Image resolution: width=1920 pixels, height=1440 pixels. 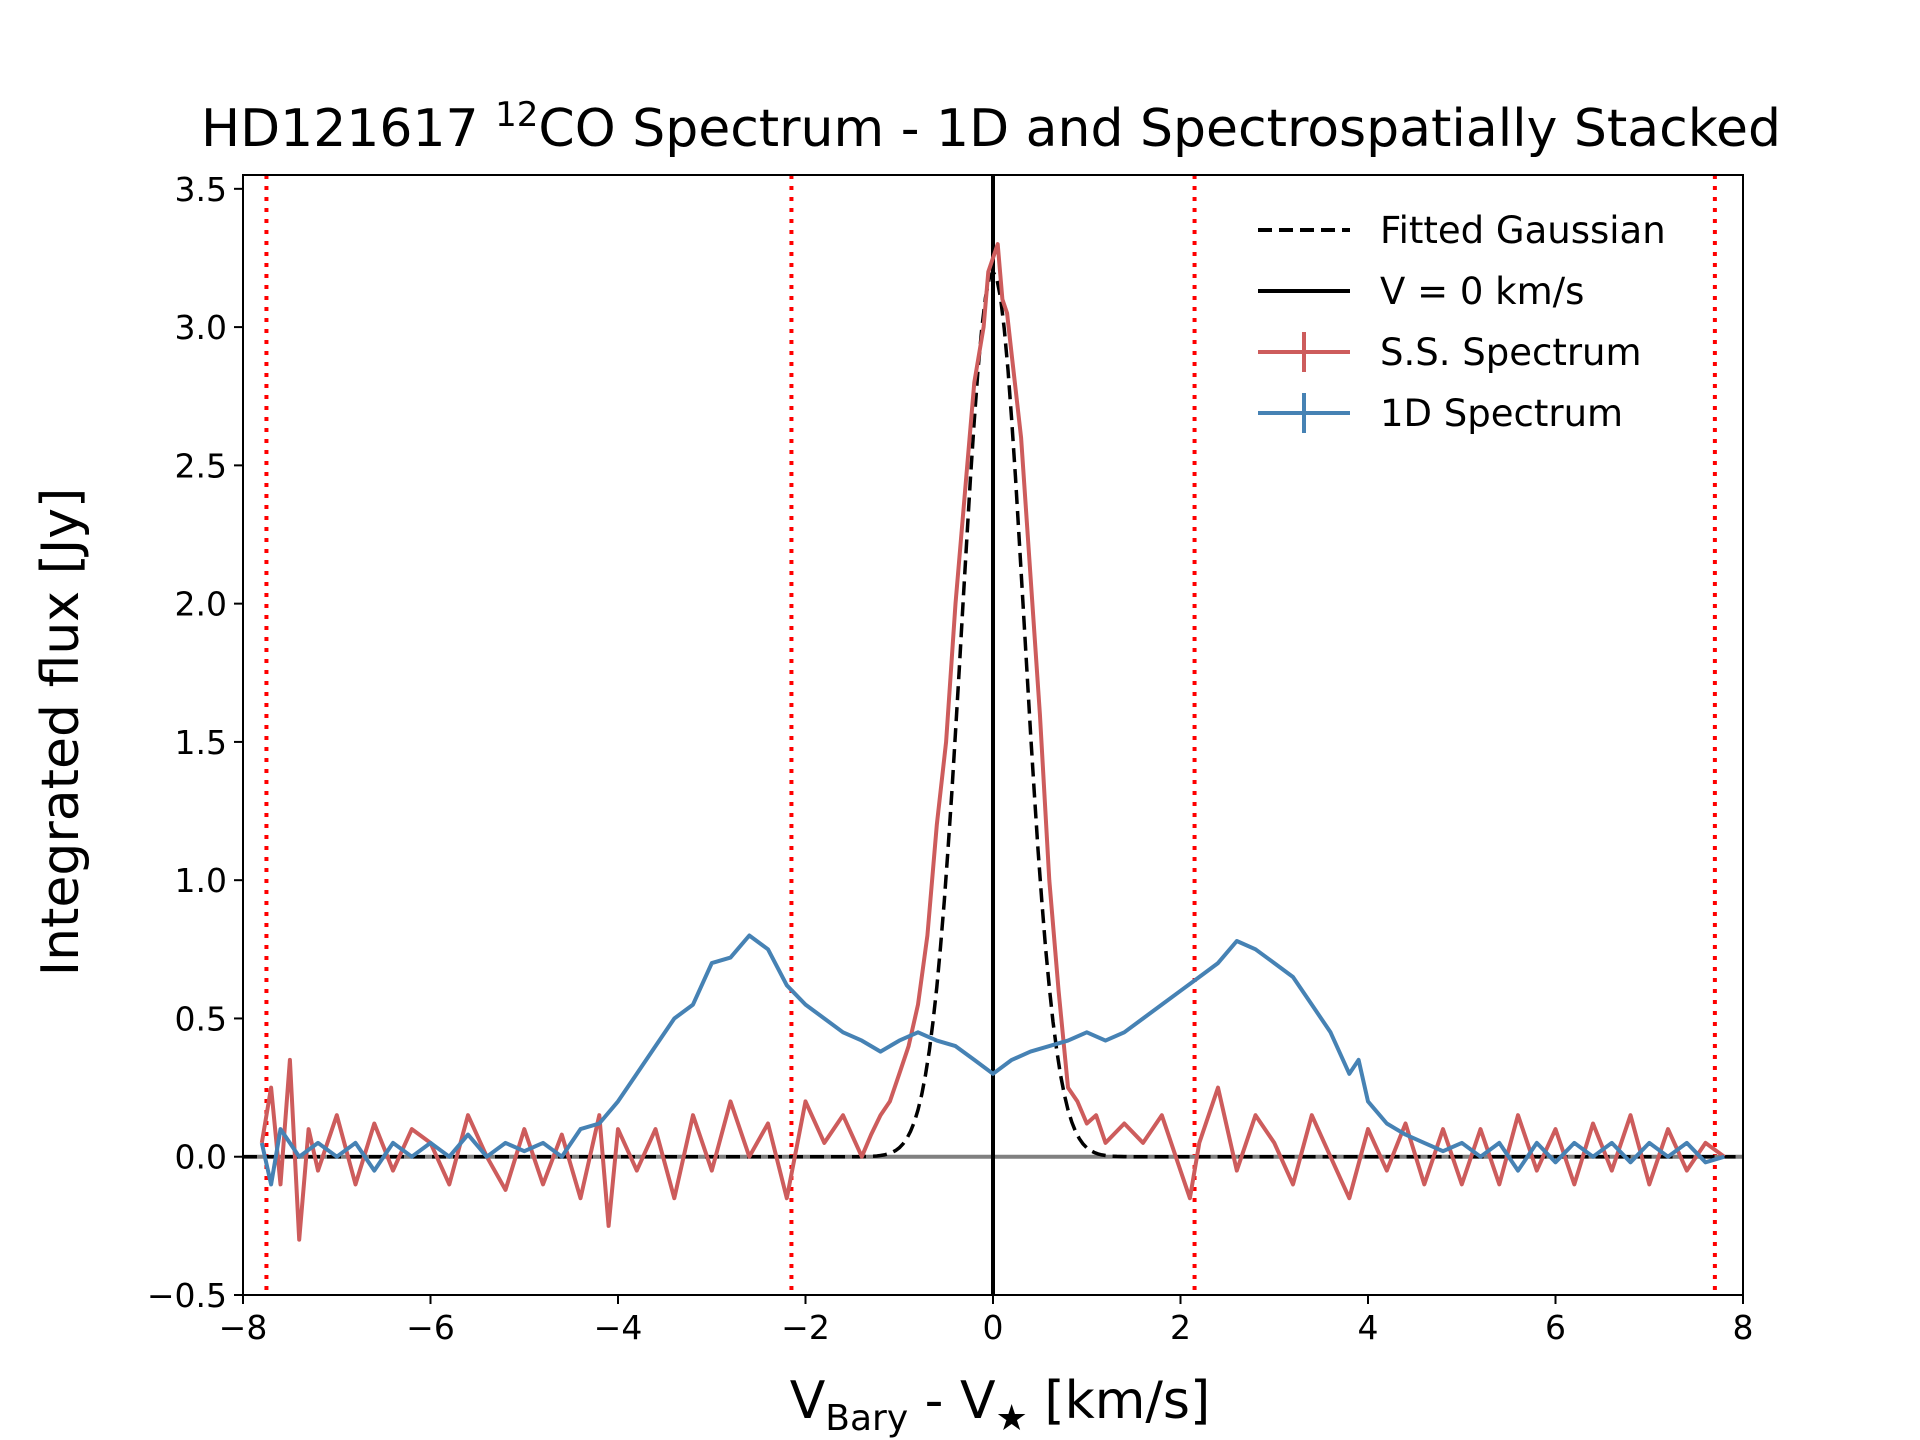 What do you see at coordinates (618, 1327) in the screenshot?
I see `x-tick-label: −4` at bounding box center [618, 1327].